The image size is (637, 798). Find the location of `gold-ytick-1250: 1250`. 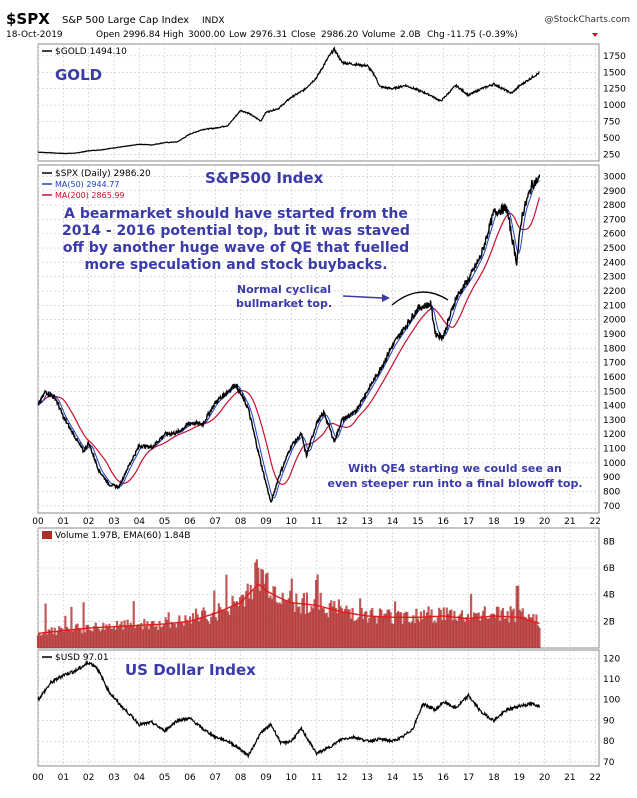

gold-ytick-1250: 1250 is located at coordinates (614, 90).